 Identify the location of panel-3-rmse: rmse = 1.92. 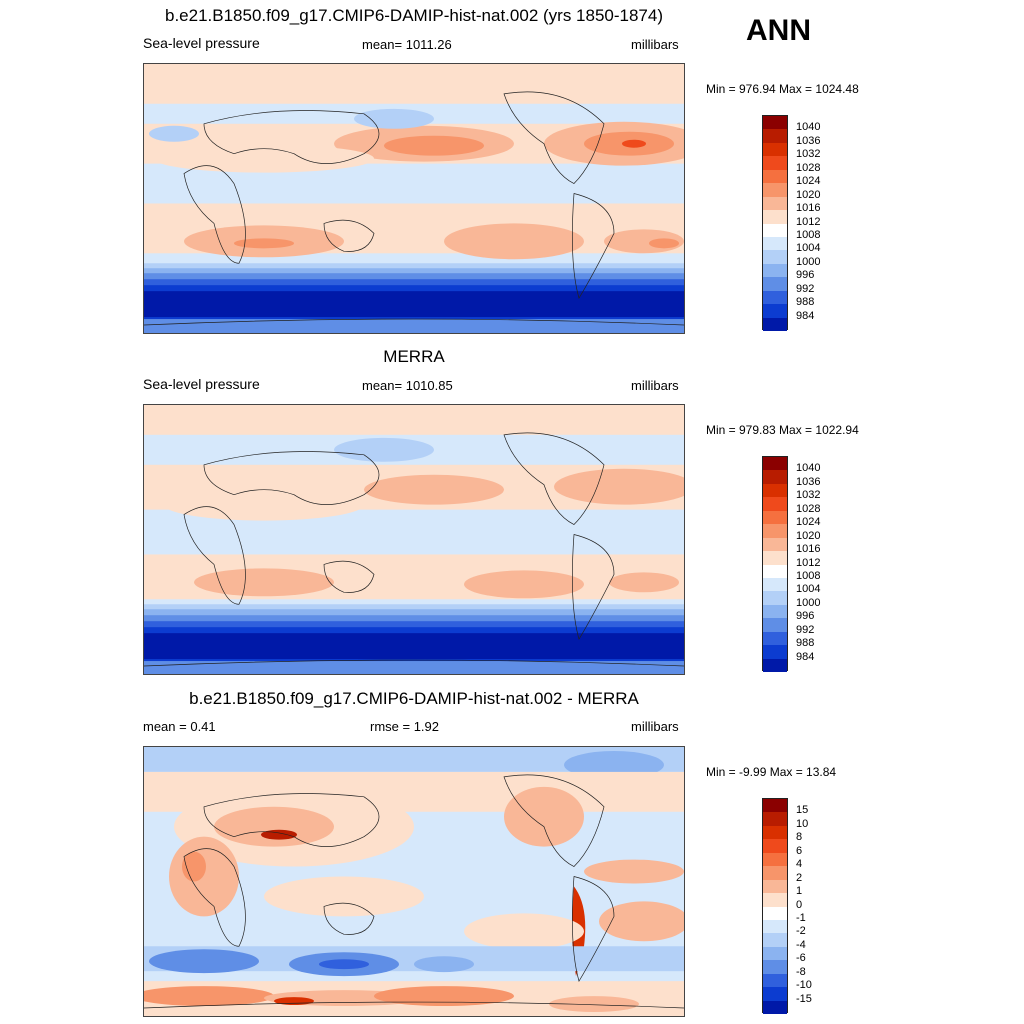
(404, 726).